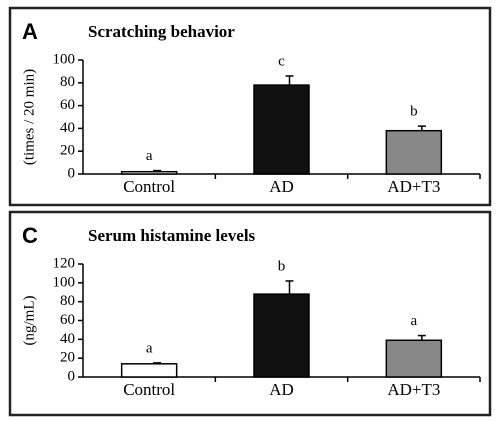  Describe the element at coordinates (29, 117) in the screenshot. I see `y-axis-label: (times / 20 min)` at that location.